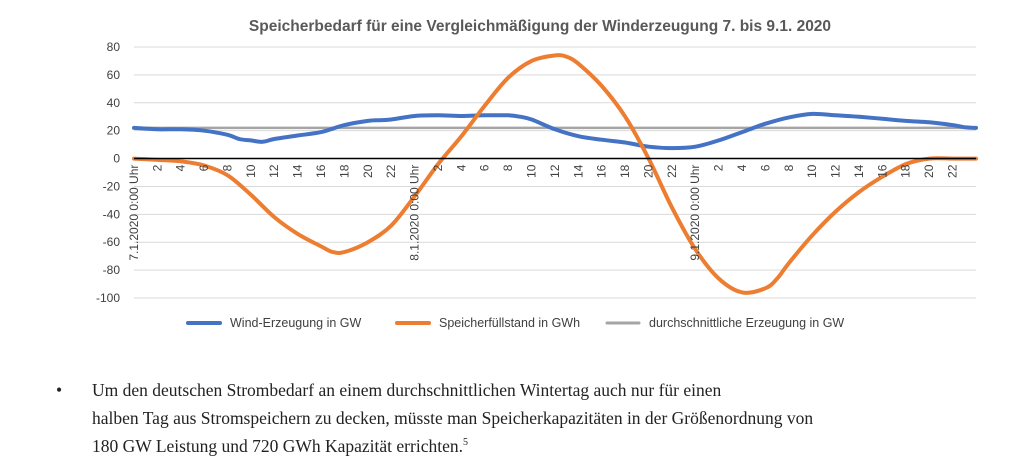  Describe the element at coordinates (112, 214) in the screenshot. I see `y-tick-label: -40` at that location.